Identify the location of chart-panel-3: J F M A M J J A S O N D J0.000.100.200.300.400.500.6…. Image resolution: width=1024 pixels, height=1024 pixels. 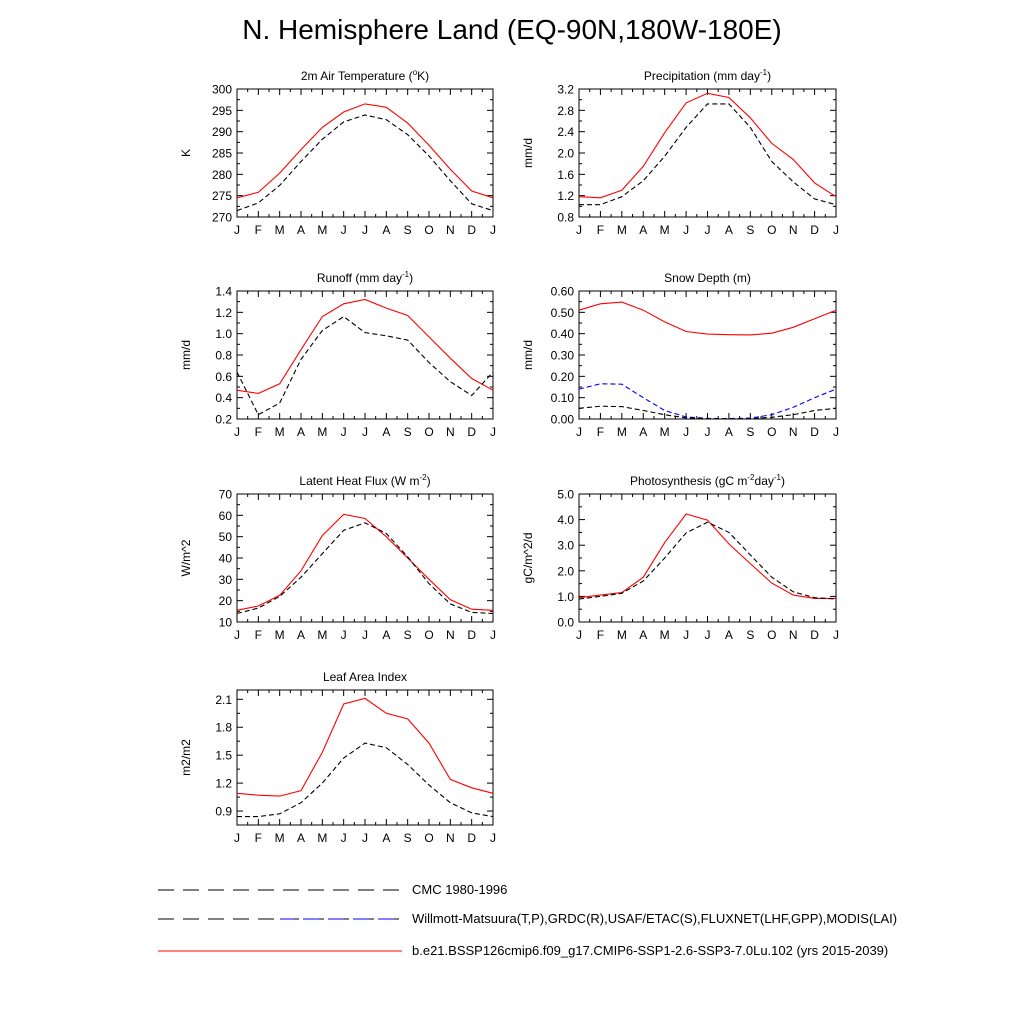
(680, 355).